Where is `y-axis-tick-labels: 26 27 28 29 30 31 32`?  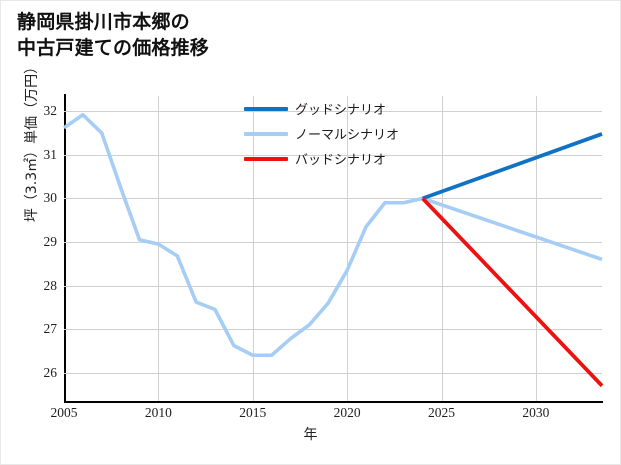 y-axis-tick-labels: 26 27 28 29 30 31 32 is located at coordinates (31, 232).